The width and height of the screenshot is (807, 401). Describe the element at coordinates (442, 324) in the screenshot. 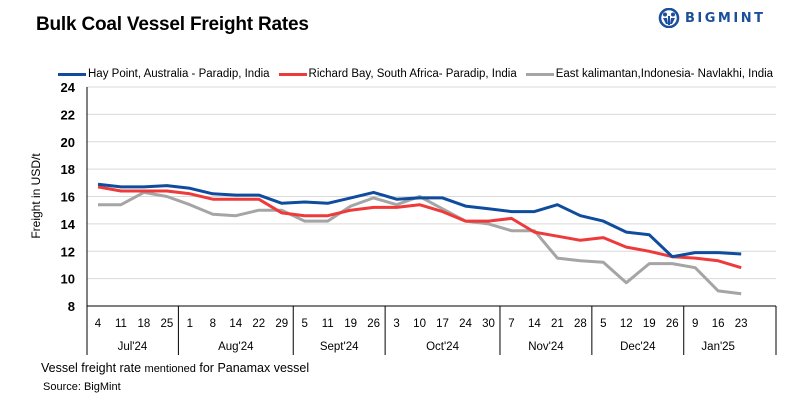

I see `x-tick-label: 17` at that location.